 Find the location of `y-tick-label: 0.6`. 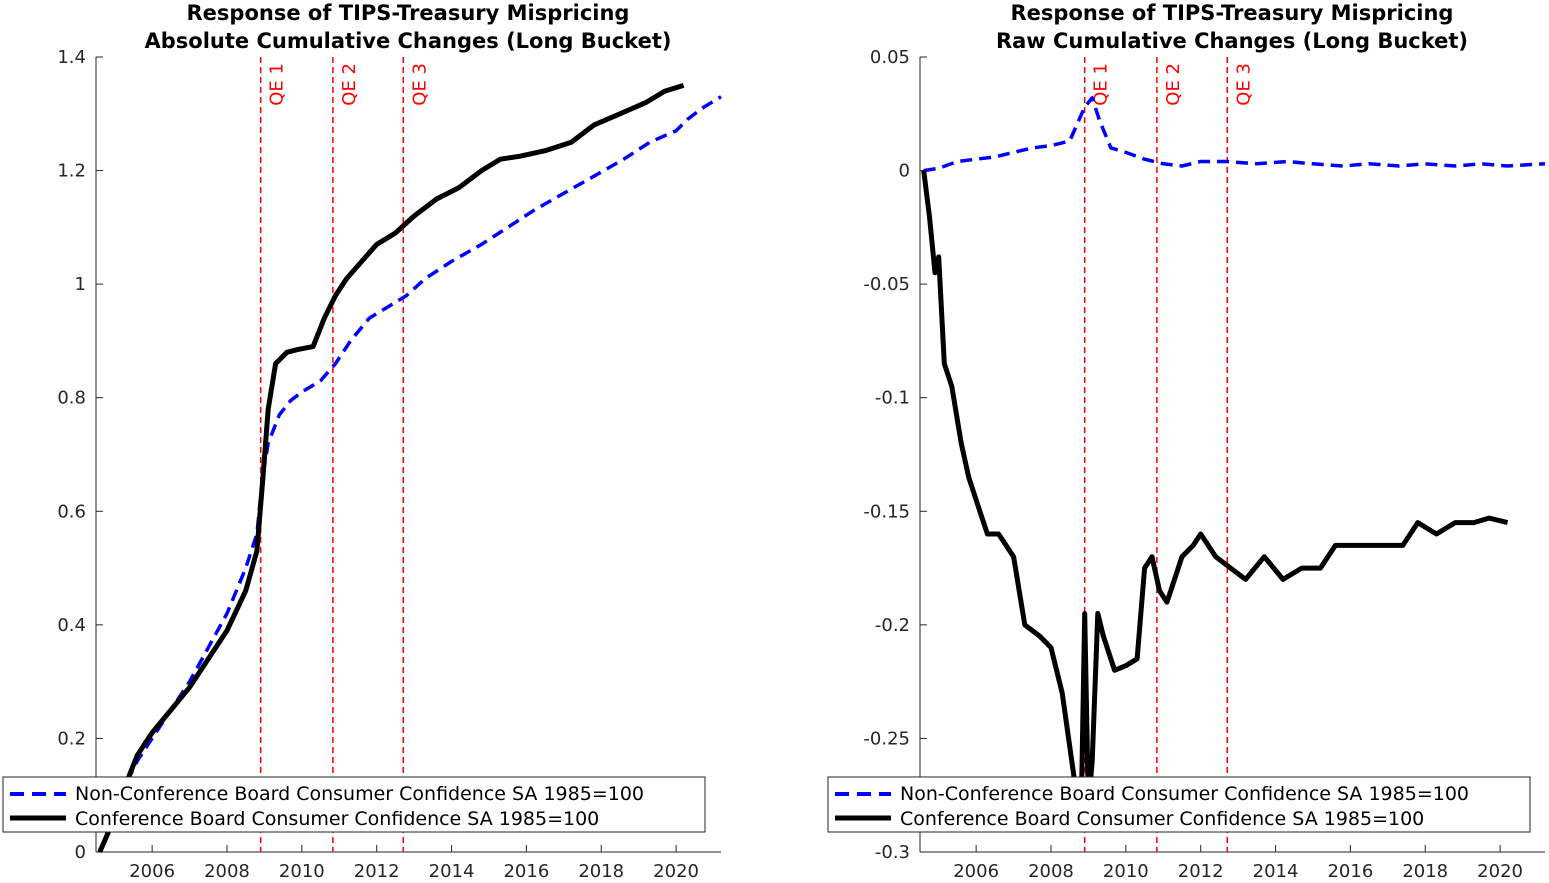

y-tick-label: 0.6 is located at coordinates (71, 511).